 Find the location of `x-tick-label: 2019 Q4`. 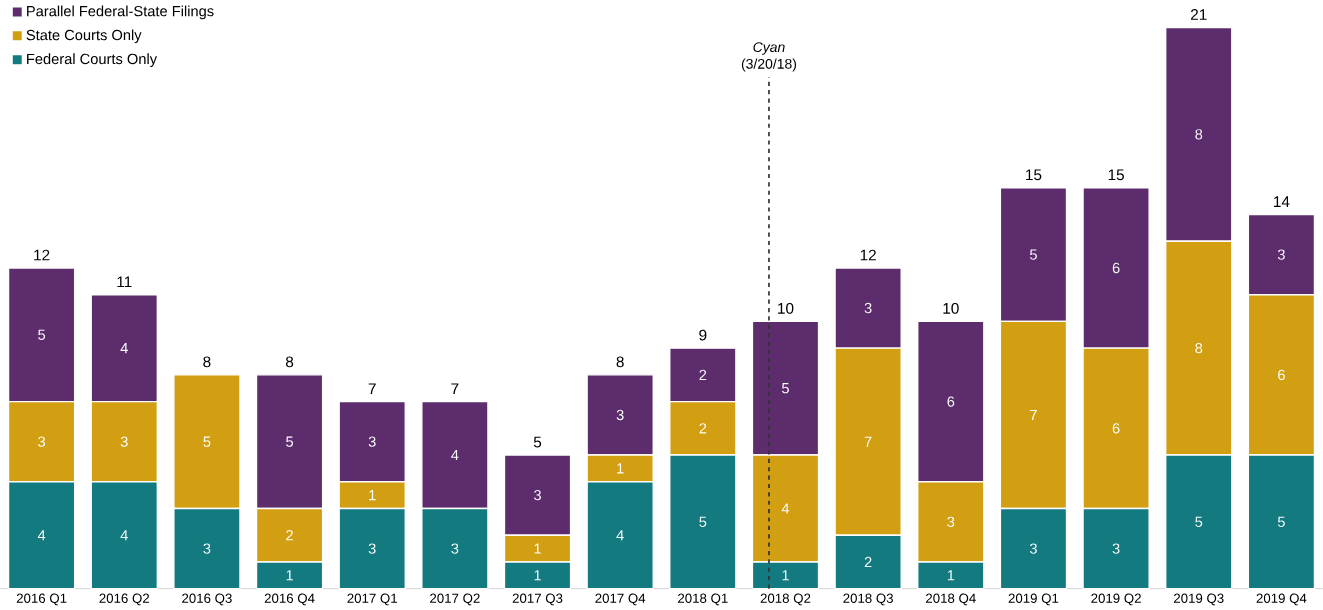

x-tick-label: 2019 Q4 is located at coordinates (1281, 599).